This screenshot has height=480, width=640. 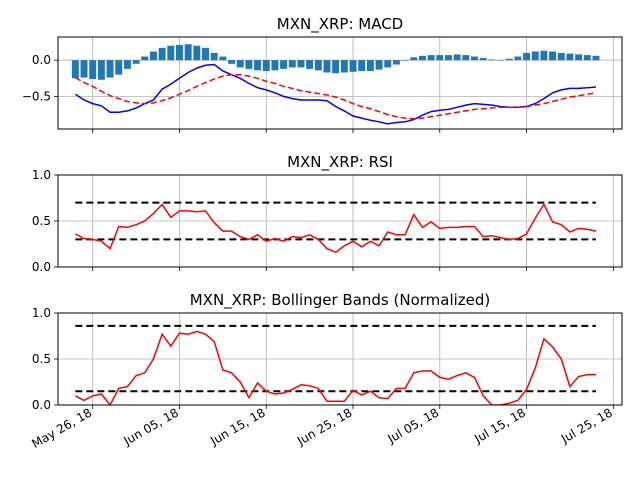 What do you see at coordinates (340, 24) in the screenshot?
I see `chart-title: MXN_XRP: MACD` at bounding box center [340, 24].